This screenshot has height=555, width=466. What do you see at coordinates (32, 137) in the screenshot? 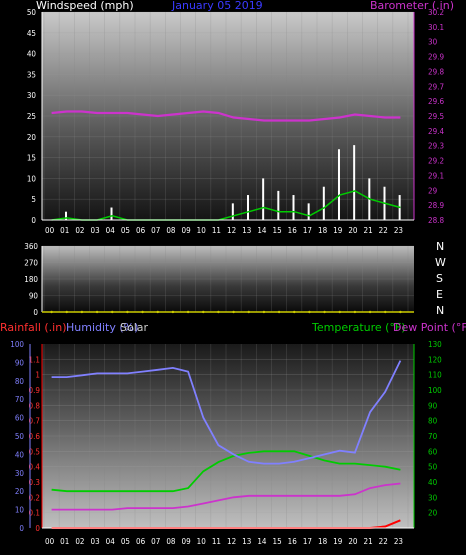
I see `wind-tick-label: 20` at bounding box center [32, 137].